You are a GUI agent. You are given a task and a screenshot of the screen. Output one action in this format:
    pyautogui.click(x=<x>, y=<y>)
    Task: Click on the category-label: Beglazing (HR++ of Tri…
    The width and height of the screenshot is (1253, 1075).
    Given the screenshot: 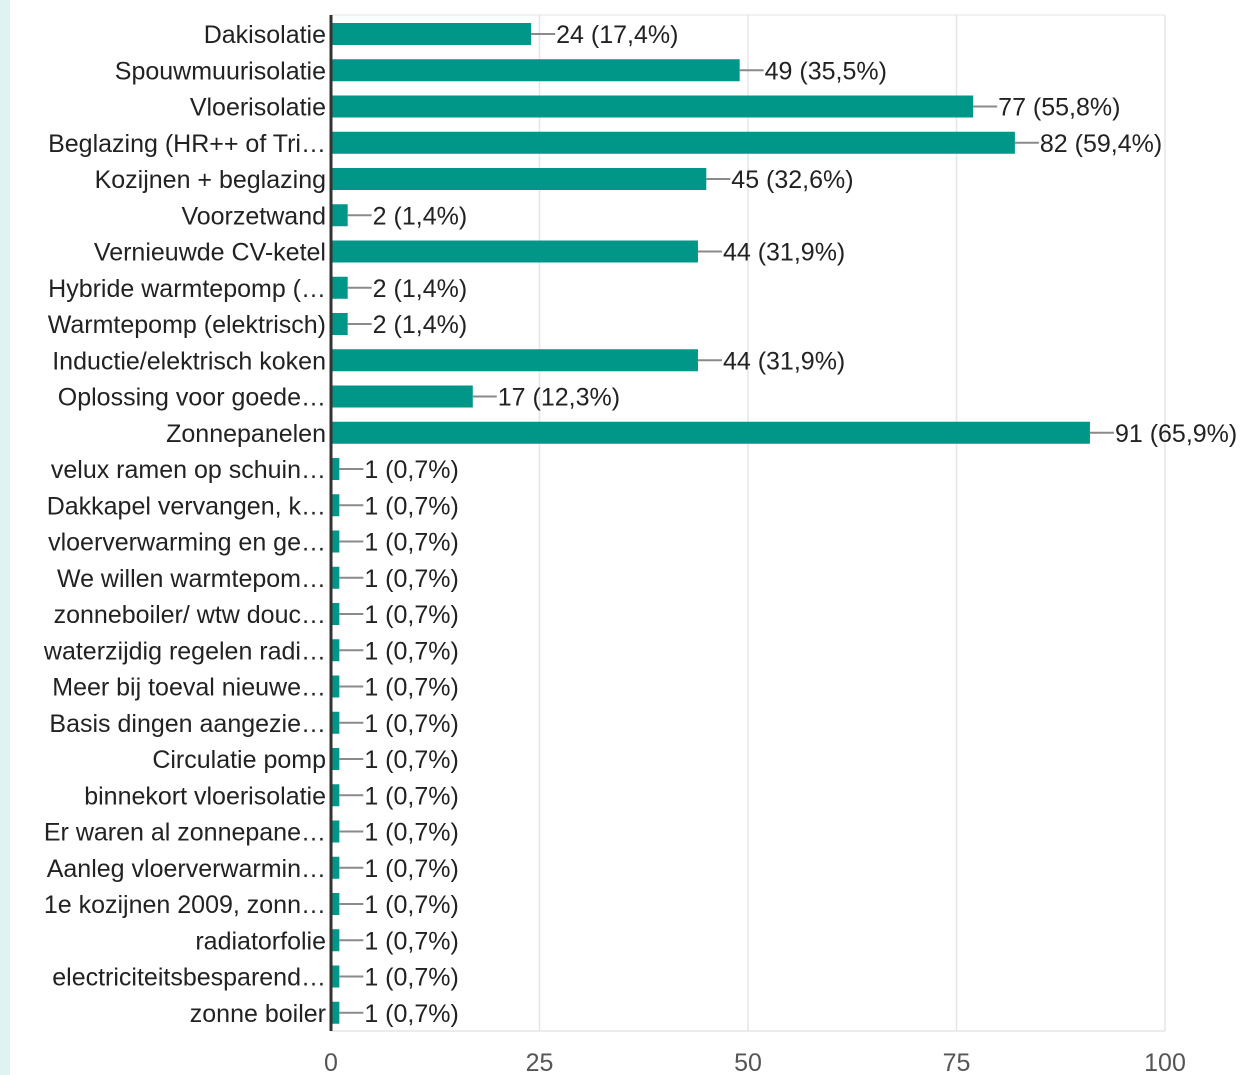 What is the action you would take?
    pyautogui.click(x=187, y=144)
    